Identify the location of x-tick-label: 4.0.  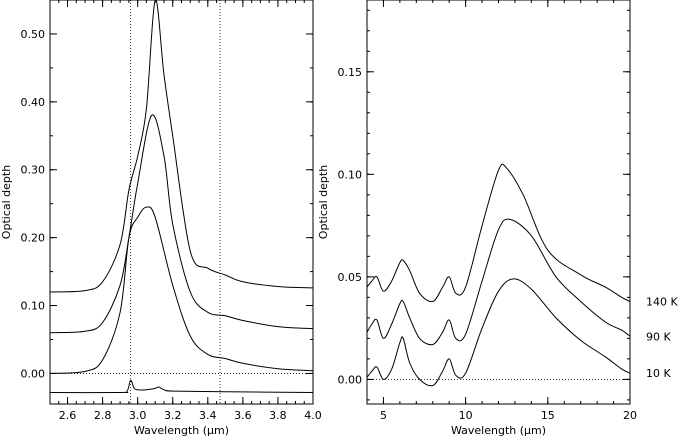
(313, 415).